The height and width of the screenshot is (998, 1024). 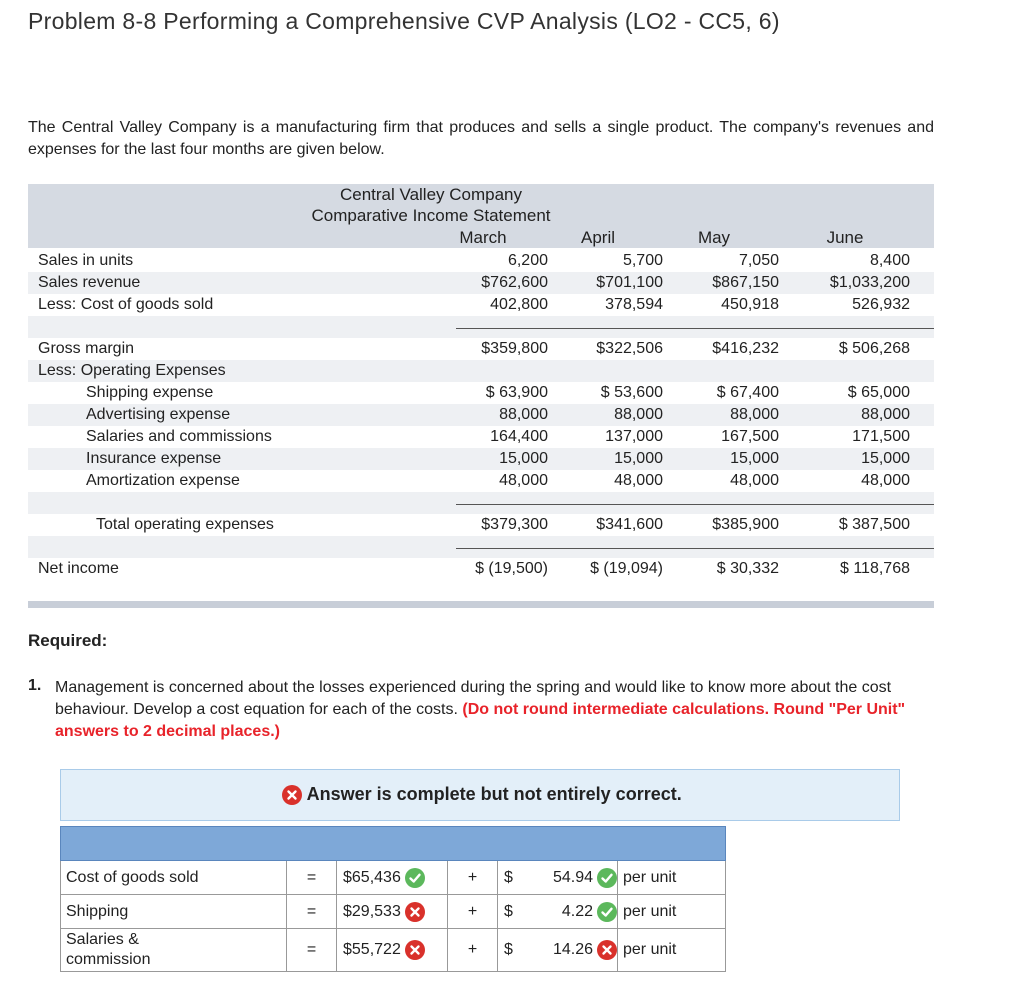 I want to click on amount: $ 63,900, so click(x=516, y=392).